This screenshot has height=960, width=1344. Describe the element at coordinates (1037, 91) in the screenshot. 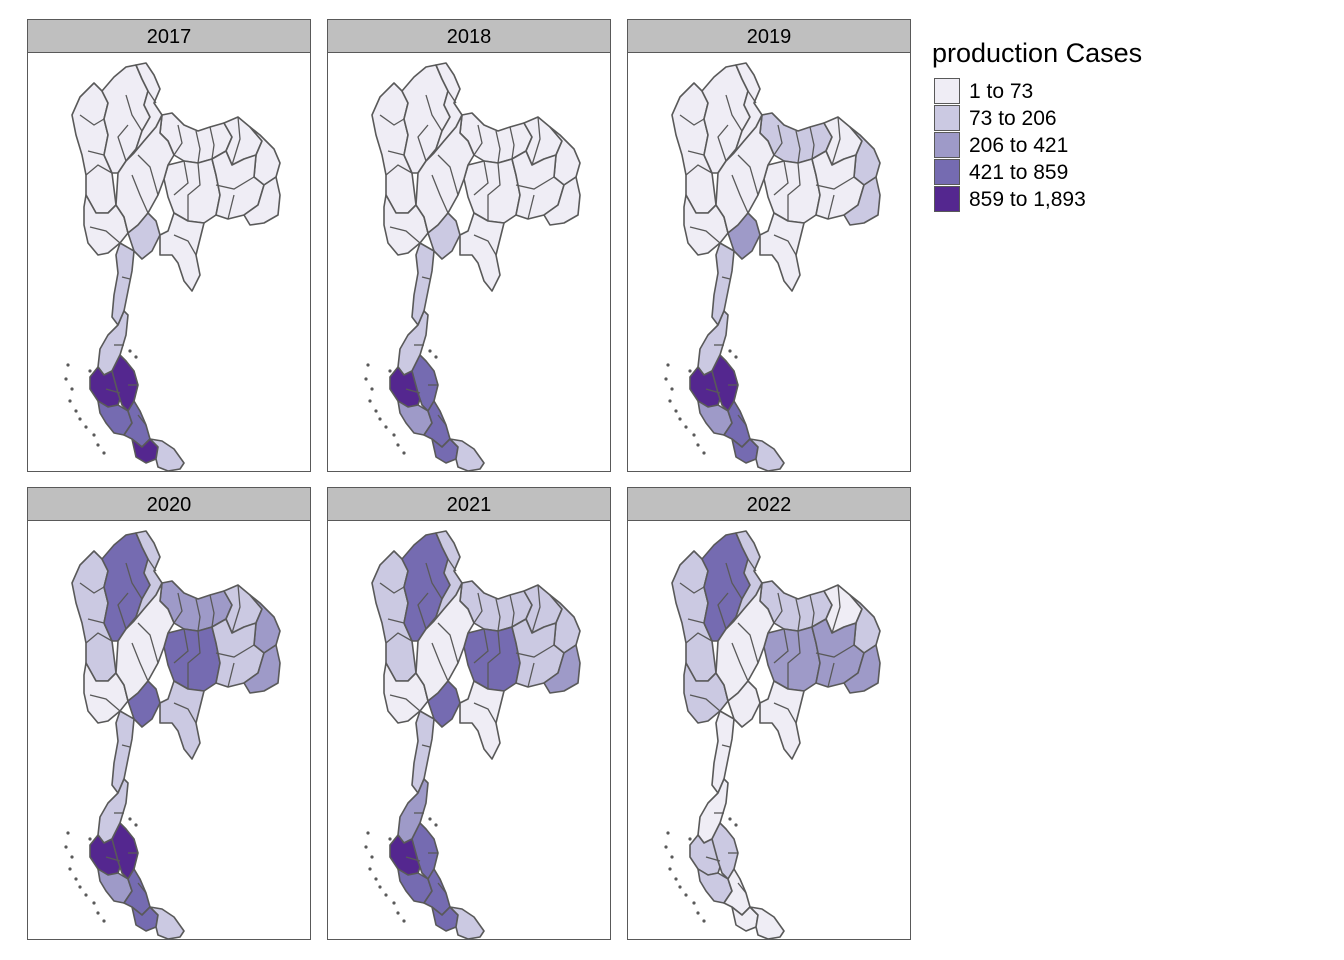

I see `legend-item: 1 to 73` at that location.